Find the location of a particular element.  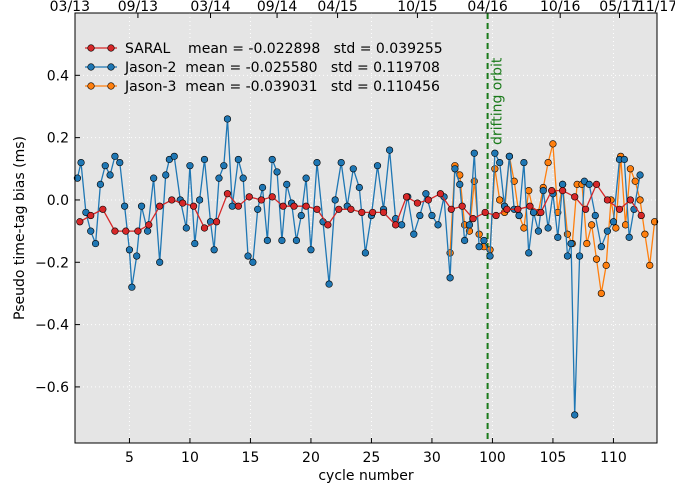

top-tick-label: 04/16 is located at coordinates (487, 7).